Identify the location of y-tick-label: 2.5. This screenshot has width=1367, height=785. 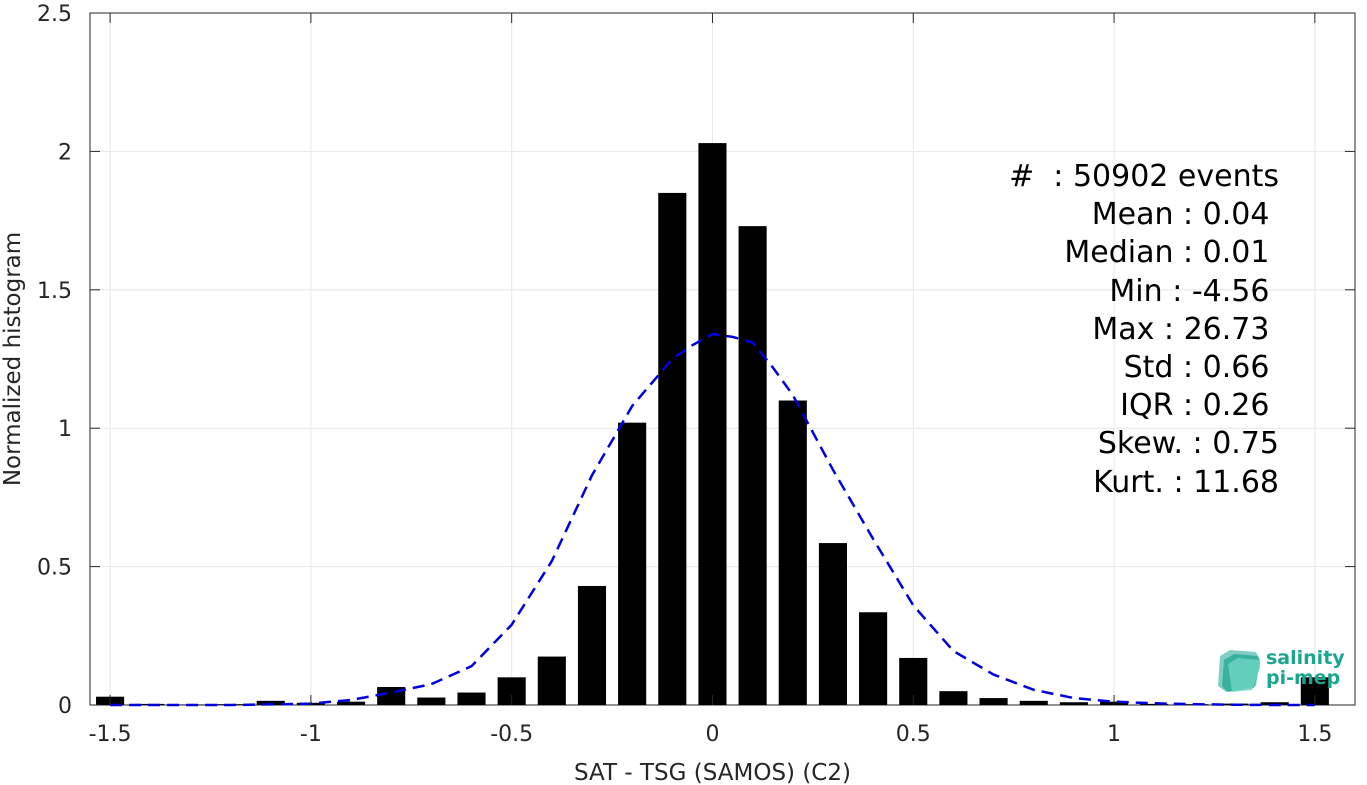
(54, 14).